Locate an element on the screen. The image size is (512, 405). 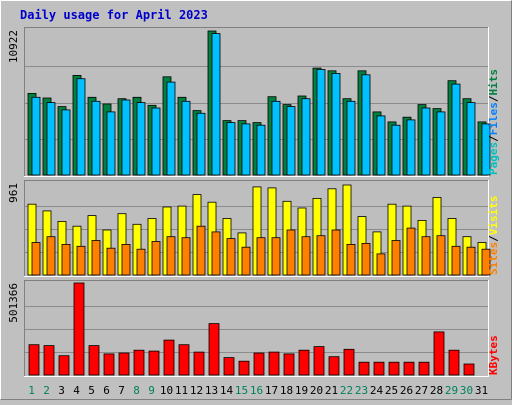
x-tick-label-day-18: 18 is located at coordinates (286, 390).